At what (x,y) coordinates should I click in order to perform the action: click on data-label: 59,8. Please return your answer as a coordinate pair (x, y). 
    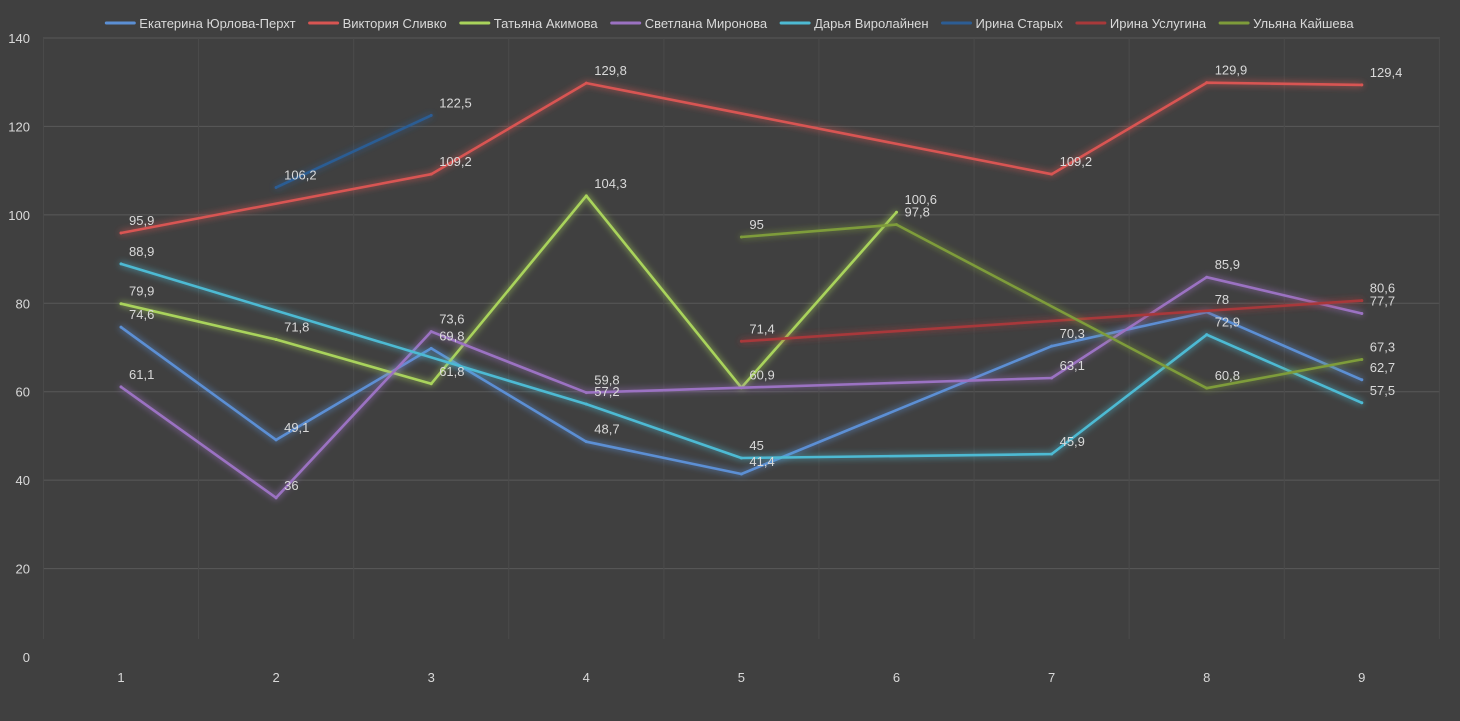
    Looking at the image, I should click on (606, 380).